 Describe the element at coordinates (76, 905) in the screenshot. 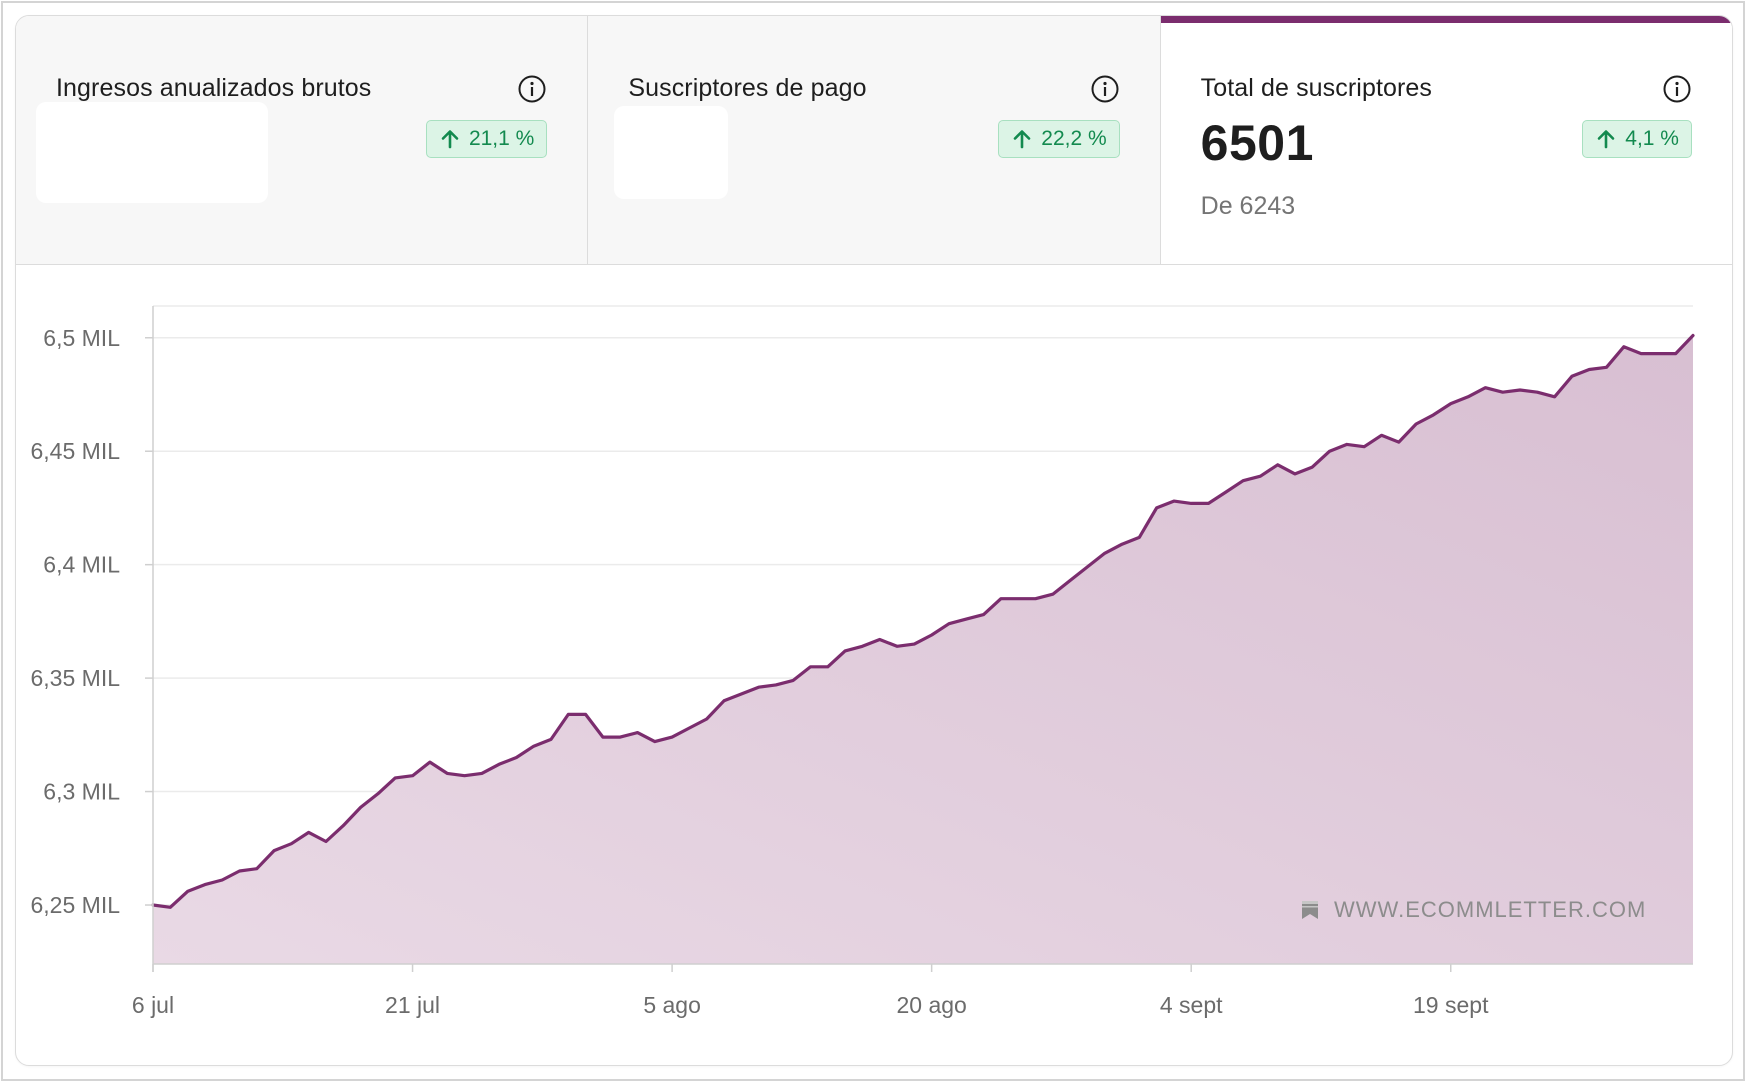

I see `y-tick-label: 6,25 MIL` at that location.